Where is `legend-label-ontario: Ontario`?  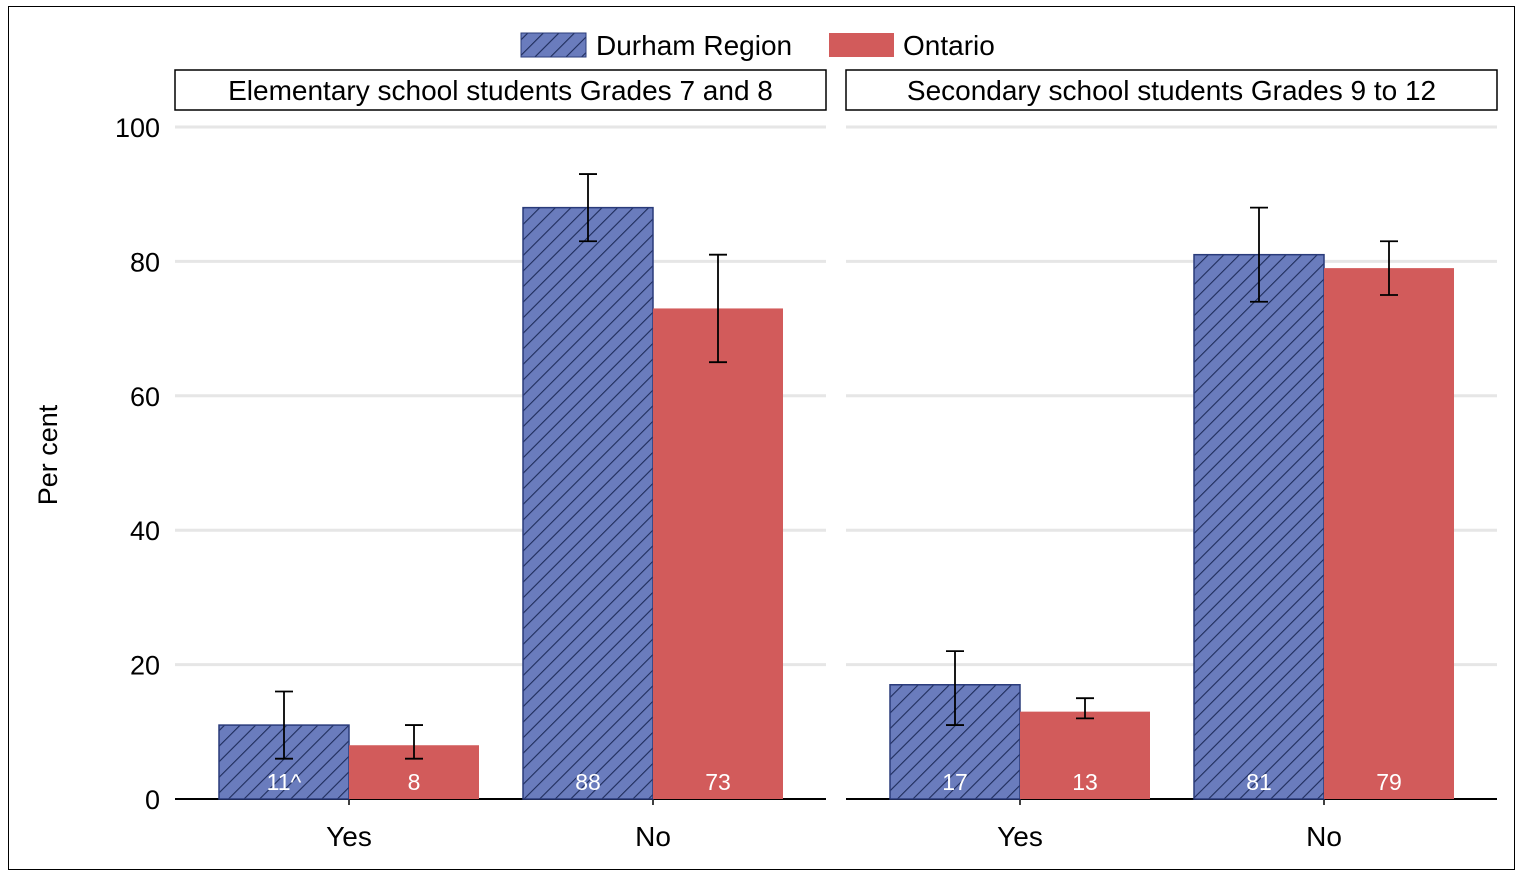 legend-label-ontario: Ontario is located at coordinates (949, 45).